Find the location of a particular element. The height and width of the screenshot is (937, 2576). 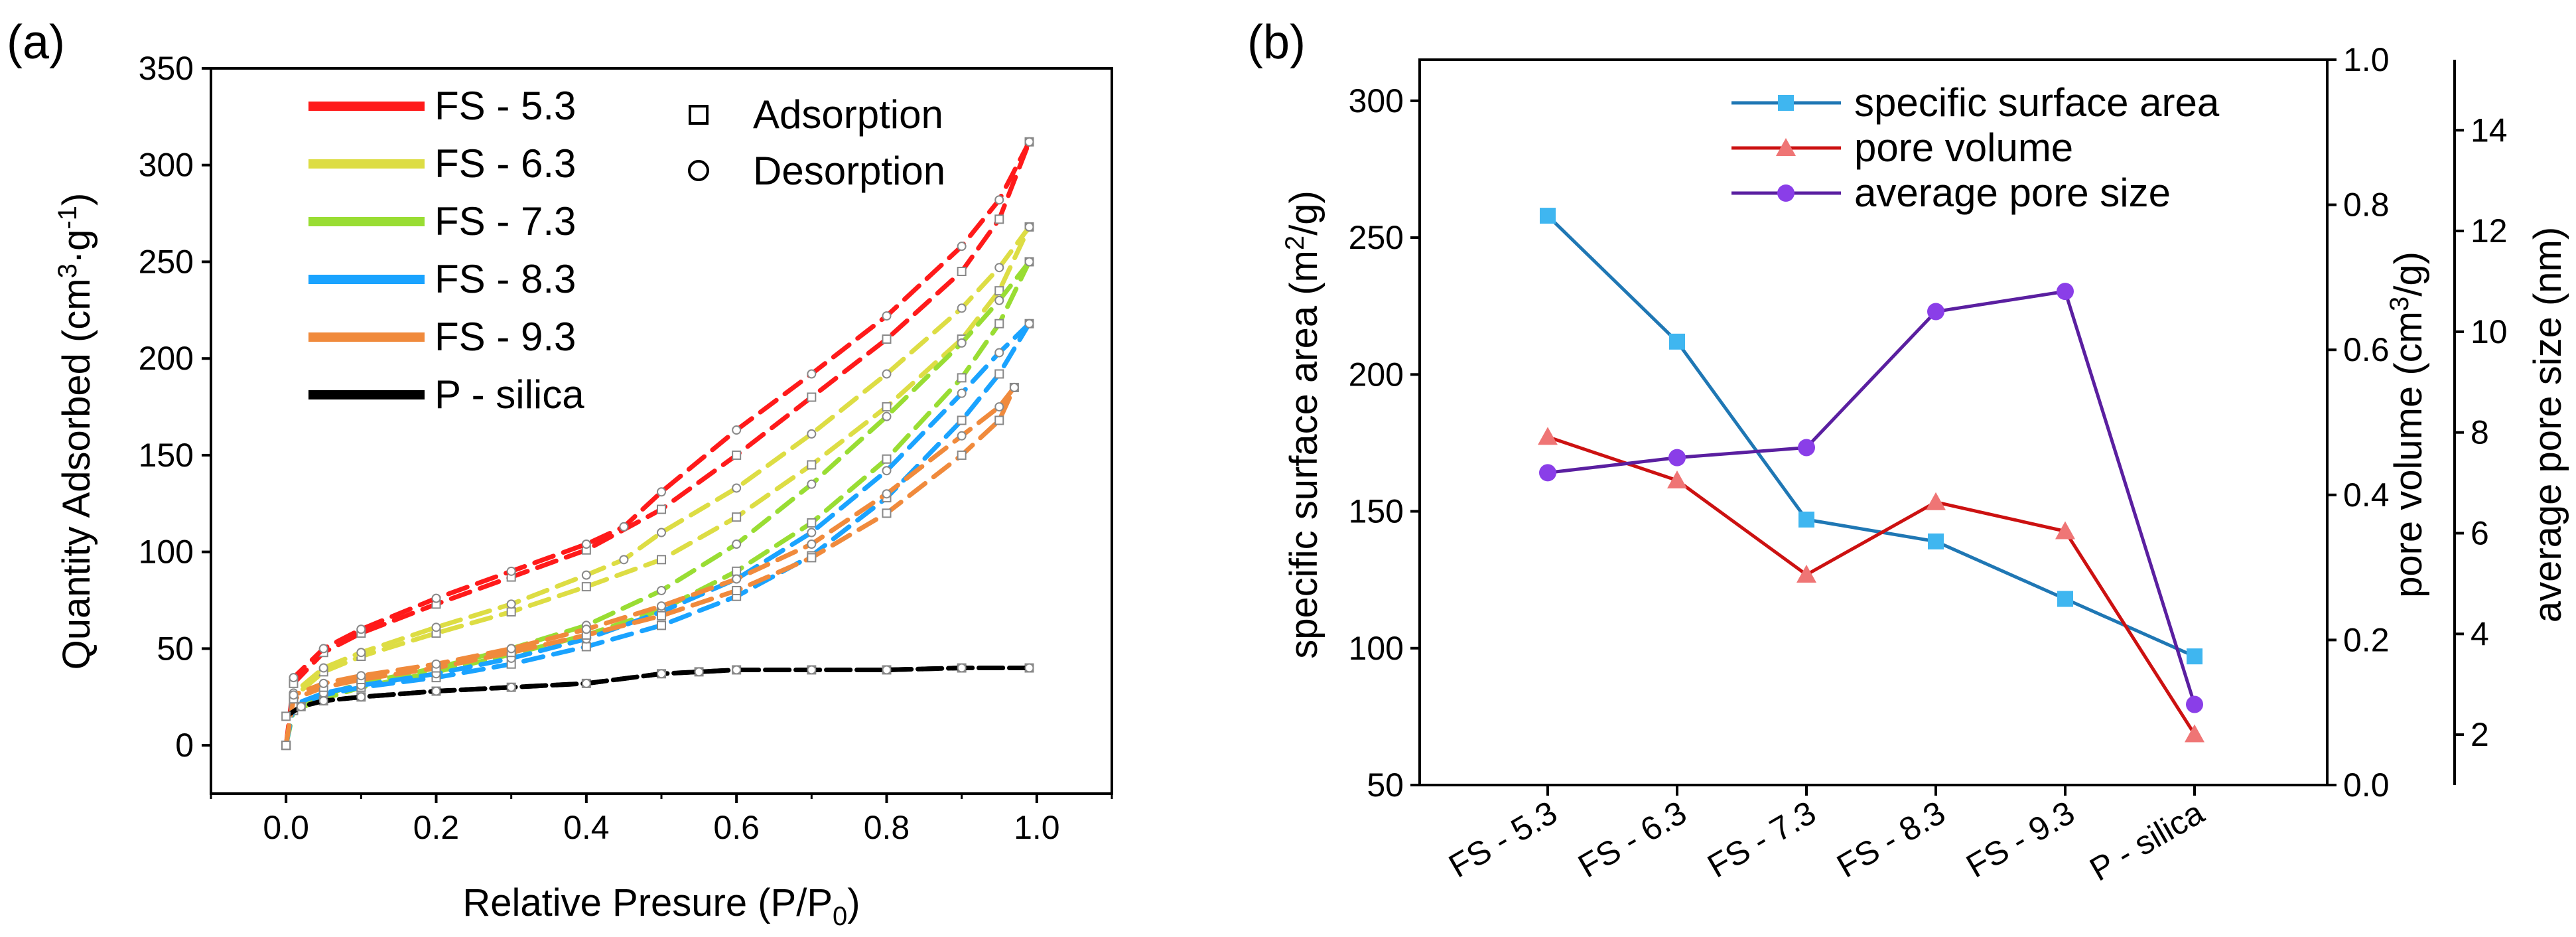

x-tick-label: FS - 5.3 is located at coordinates (1502, 839).